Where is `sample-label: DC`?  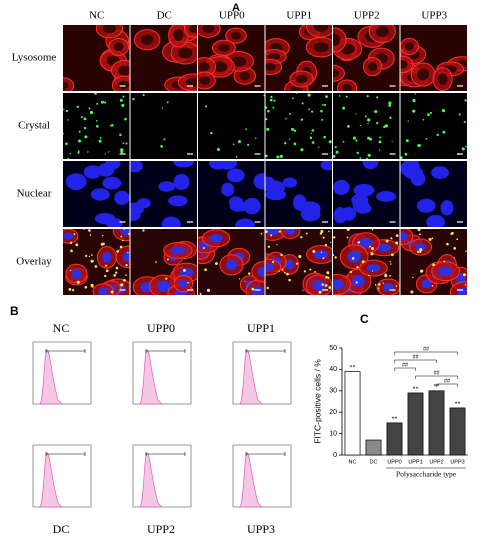
sample-label: DC is located at coordinates (61, 529).